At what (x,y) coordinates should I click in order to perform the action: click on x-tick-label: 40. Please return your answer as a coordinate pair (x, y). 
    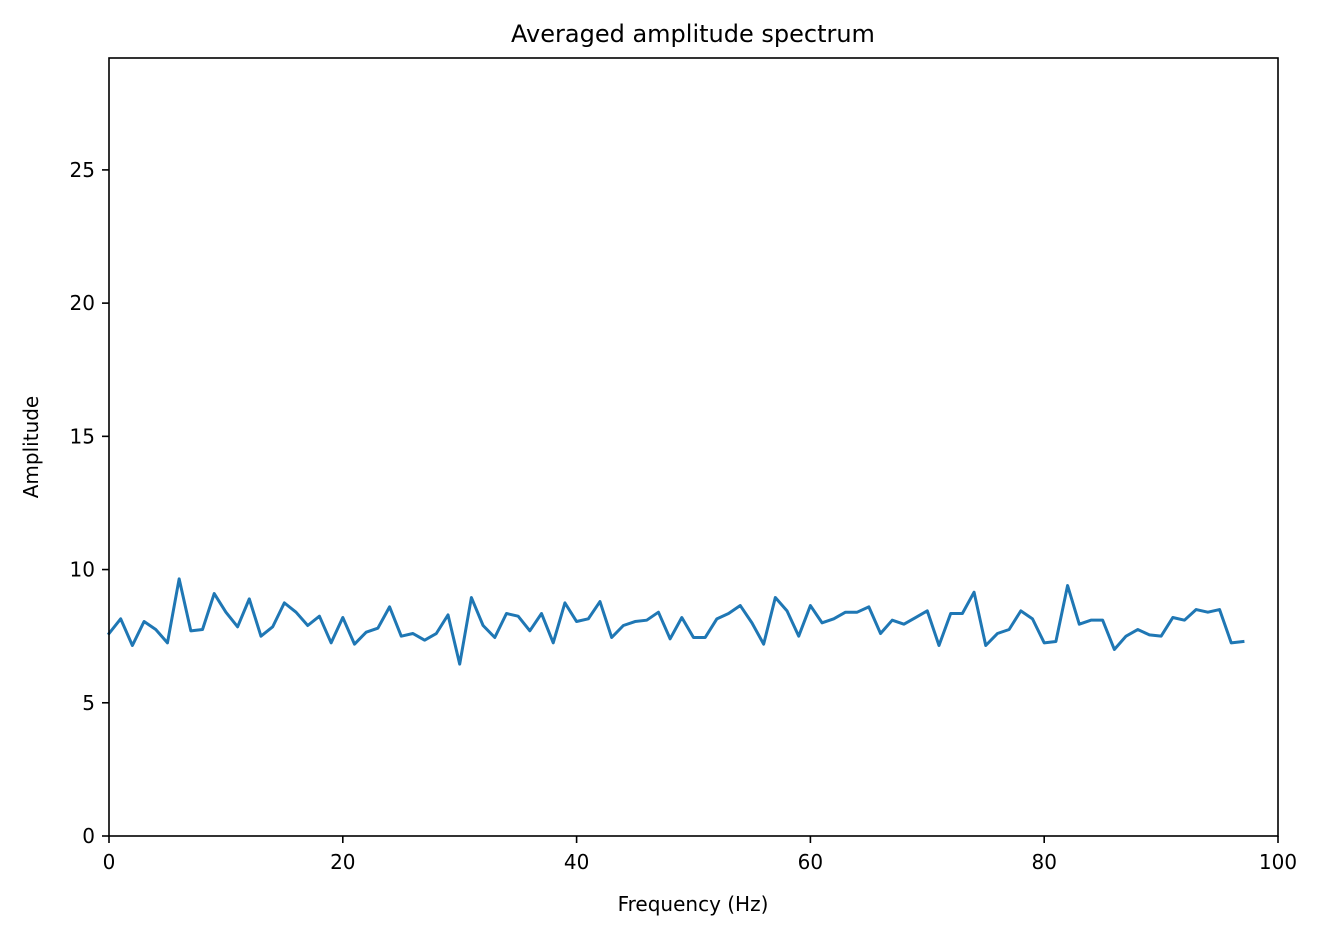
    Looking at the image, I should click on (576, 862).